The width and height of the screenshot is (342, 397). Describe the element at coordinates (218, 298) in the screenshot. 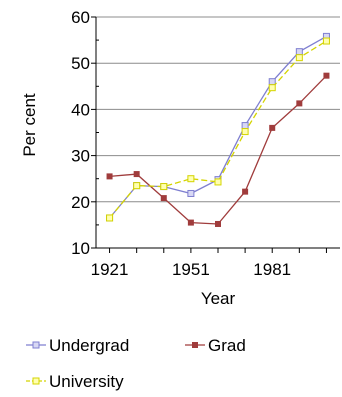

I see `x-axis-title: Year` at that location.